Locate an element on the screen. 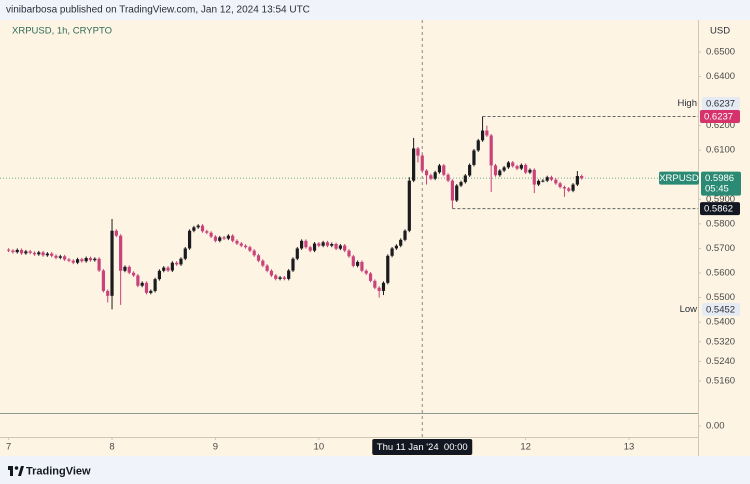 This screenshot has width=750, height=484. y-tick-label: 0.5160 is located at coordinates (720, 381).